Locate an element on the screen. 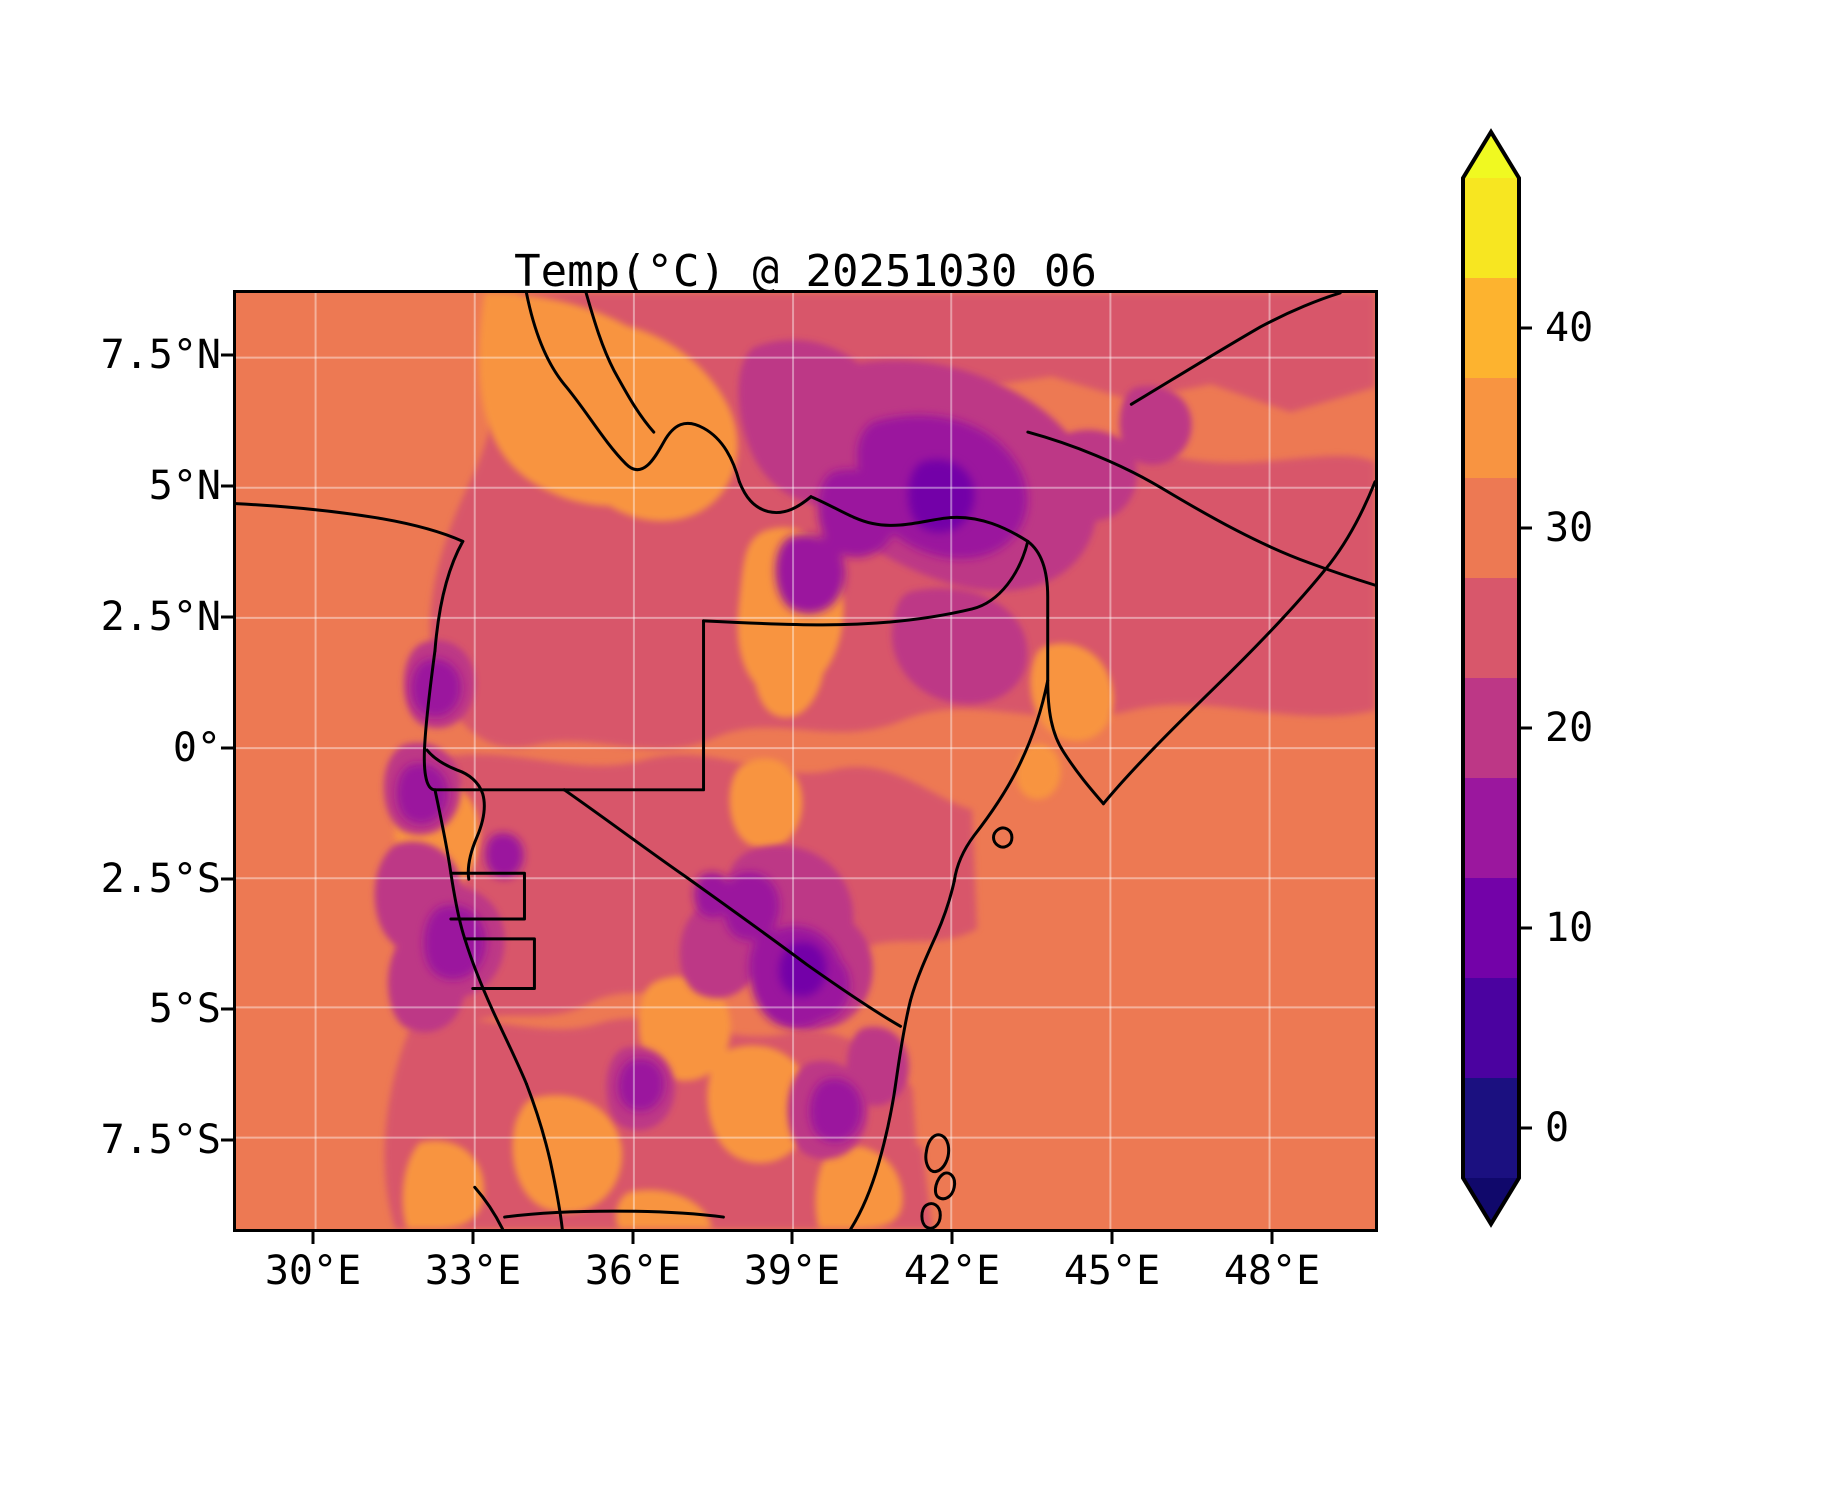  colorbar-extend-max-arrow is located at coordinates (1491, 155).